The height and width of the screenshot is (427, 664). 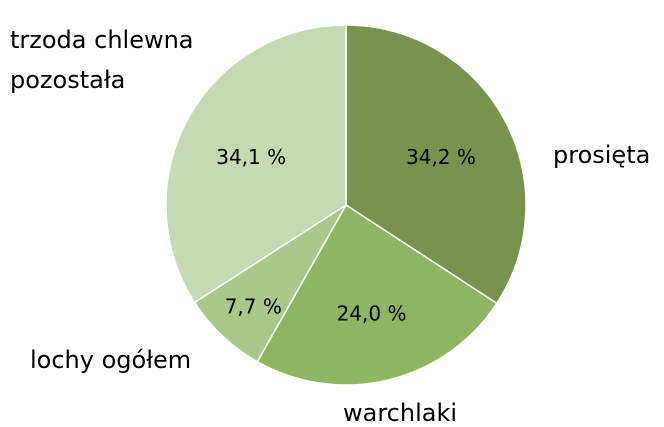 I want to click on category-label: lochy ogółem, so click(x=111, y=360).